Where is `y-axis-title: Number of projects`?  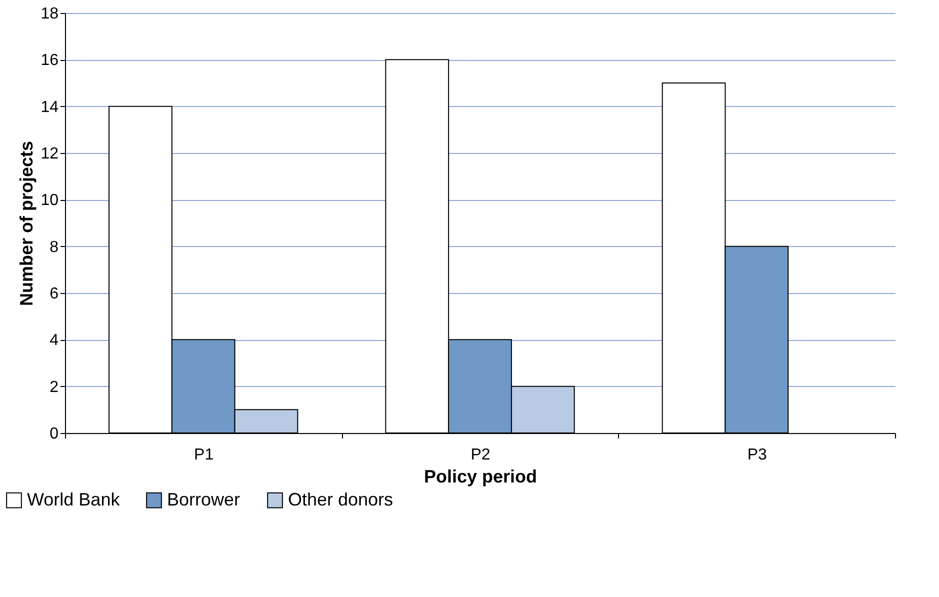 y-axis-title: Number of projects is located at coordinates (26, 223).